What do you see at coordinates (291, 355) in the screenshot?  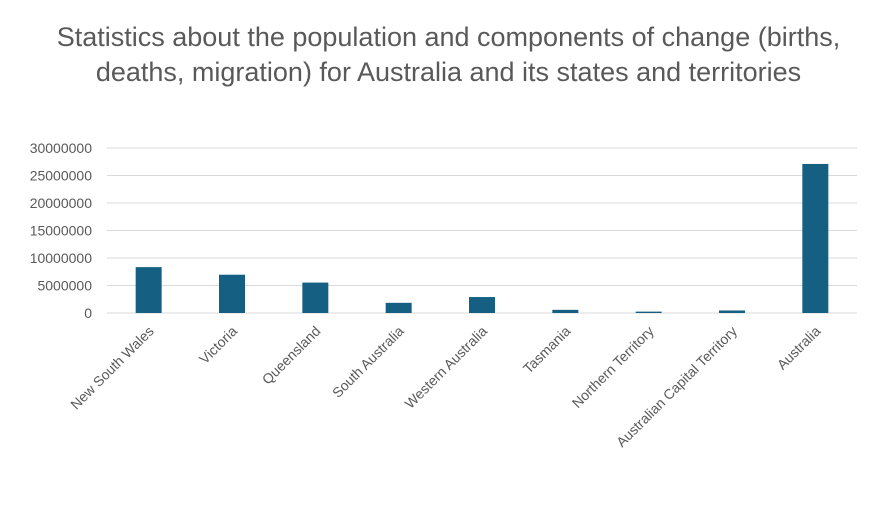 I see `x-tick-label: Queensland` at bounding box center [291, 355].